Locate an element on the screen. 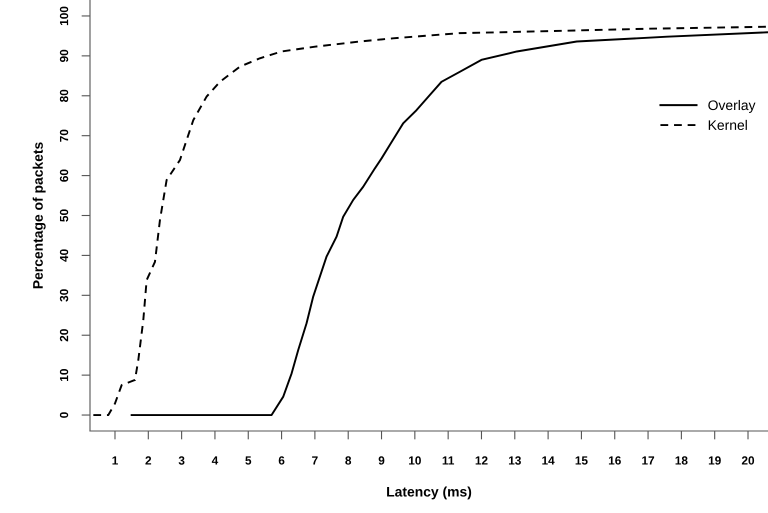  x-tick-label: 11 is located at coordinates (448, 460).